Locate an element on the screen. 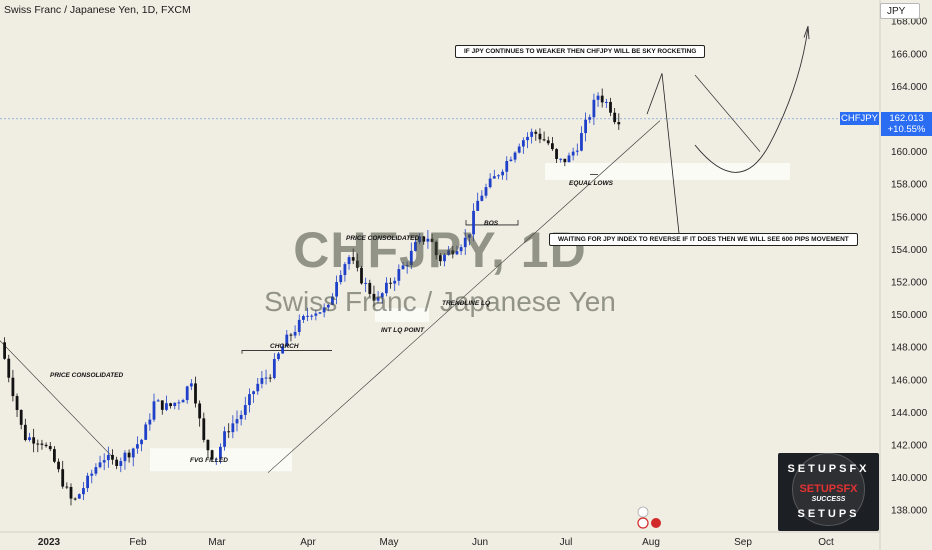 The image size is (932, 550). symbol-tag: CHFJPY is located at coordinates (859, 118).